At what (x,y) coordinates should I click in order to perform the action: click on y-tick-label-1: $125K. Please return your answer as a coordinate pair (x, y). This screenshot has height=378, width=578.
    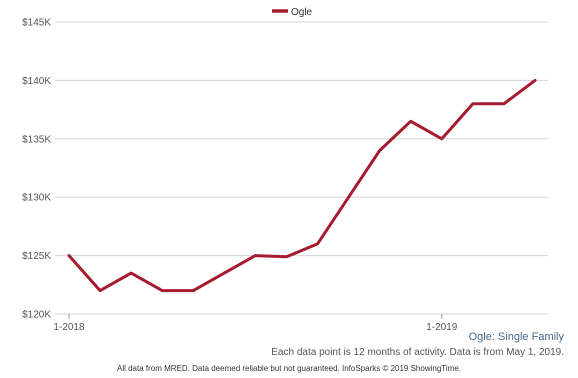
    Looking at the image, I should click on (36, 256).